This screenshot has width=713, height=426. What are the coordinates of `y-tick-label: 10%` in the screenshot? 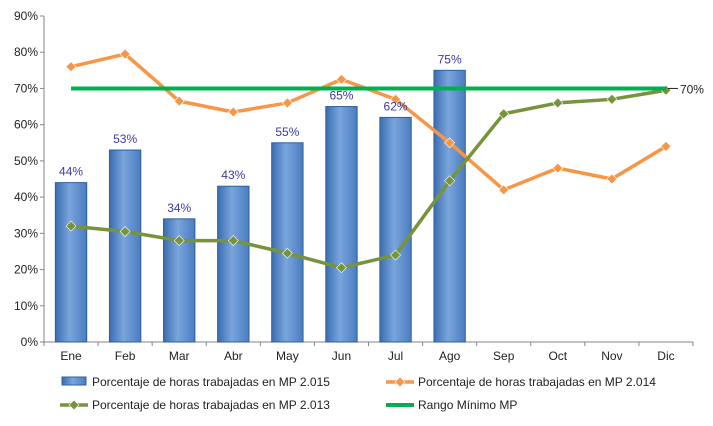 It's located at (26, 306).